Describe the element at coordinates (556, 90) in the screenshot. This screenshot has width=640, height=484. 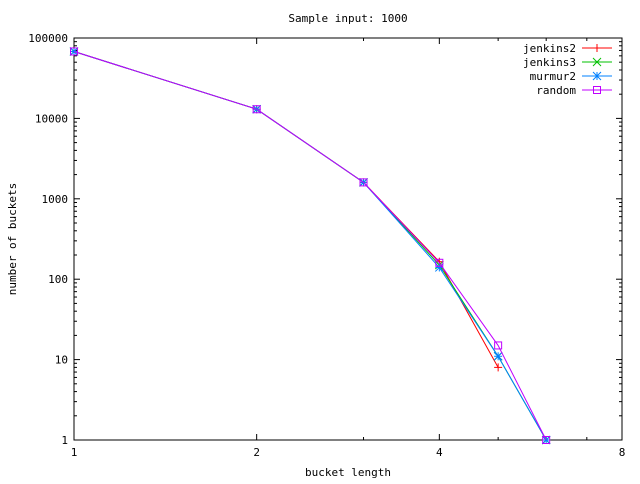
I see `legend-label: random` at that location.